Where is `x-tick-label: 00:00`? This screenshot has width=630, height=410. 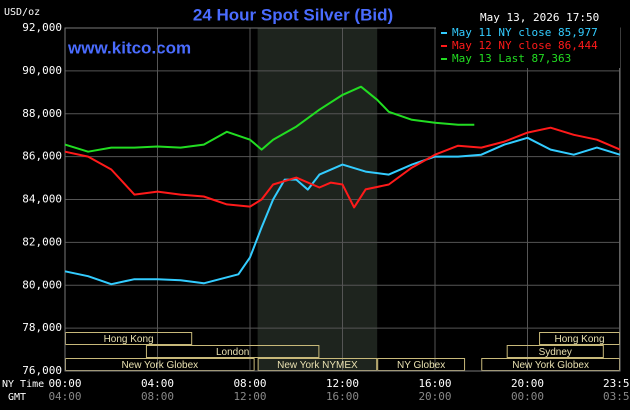 x-tick-label: 00:00 is located at coordinates (64, 383).